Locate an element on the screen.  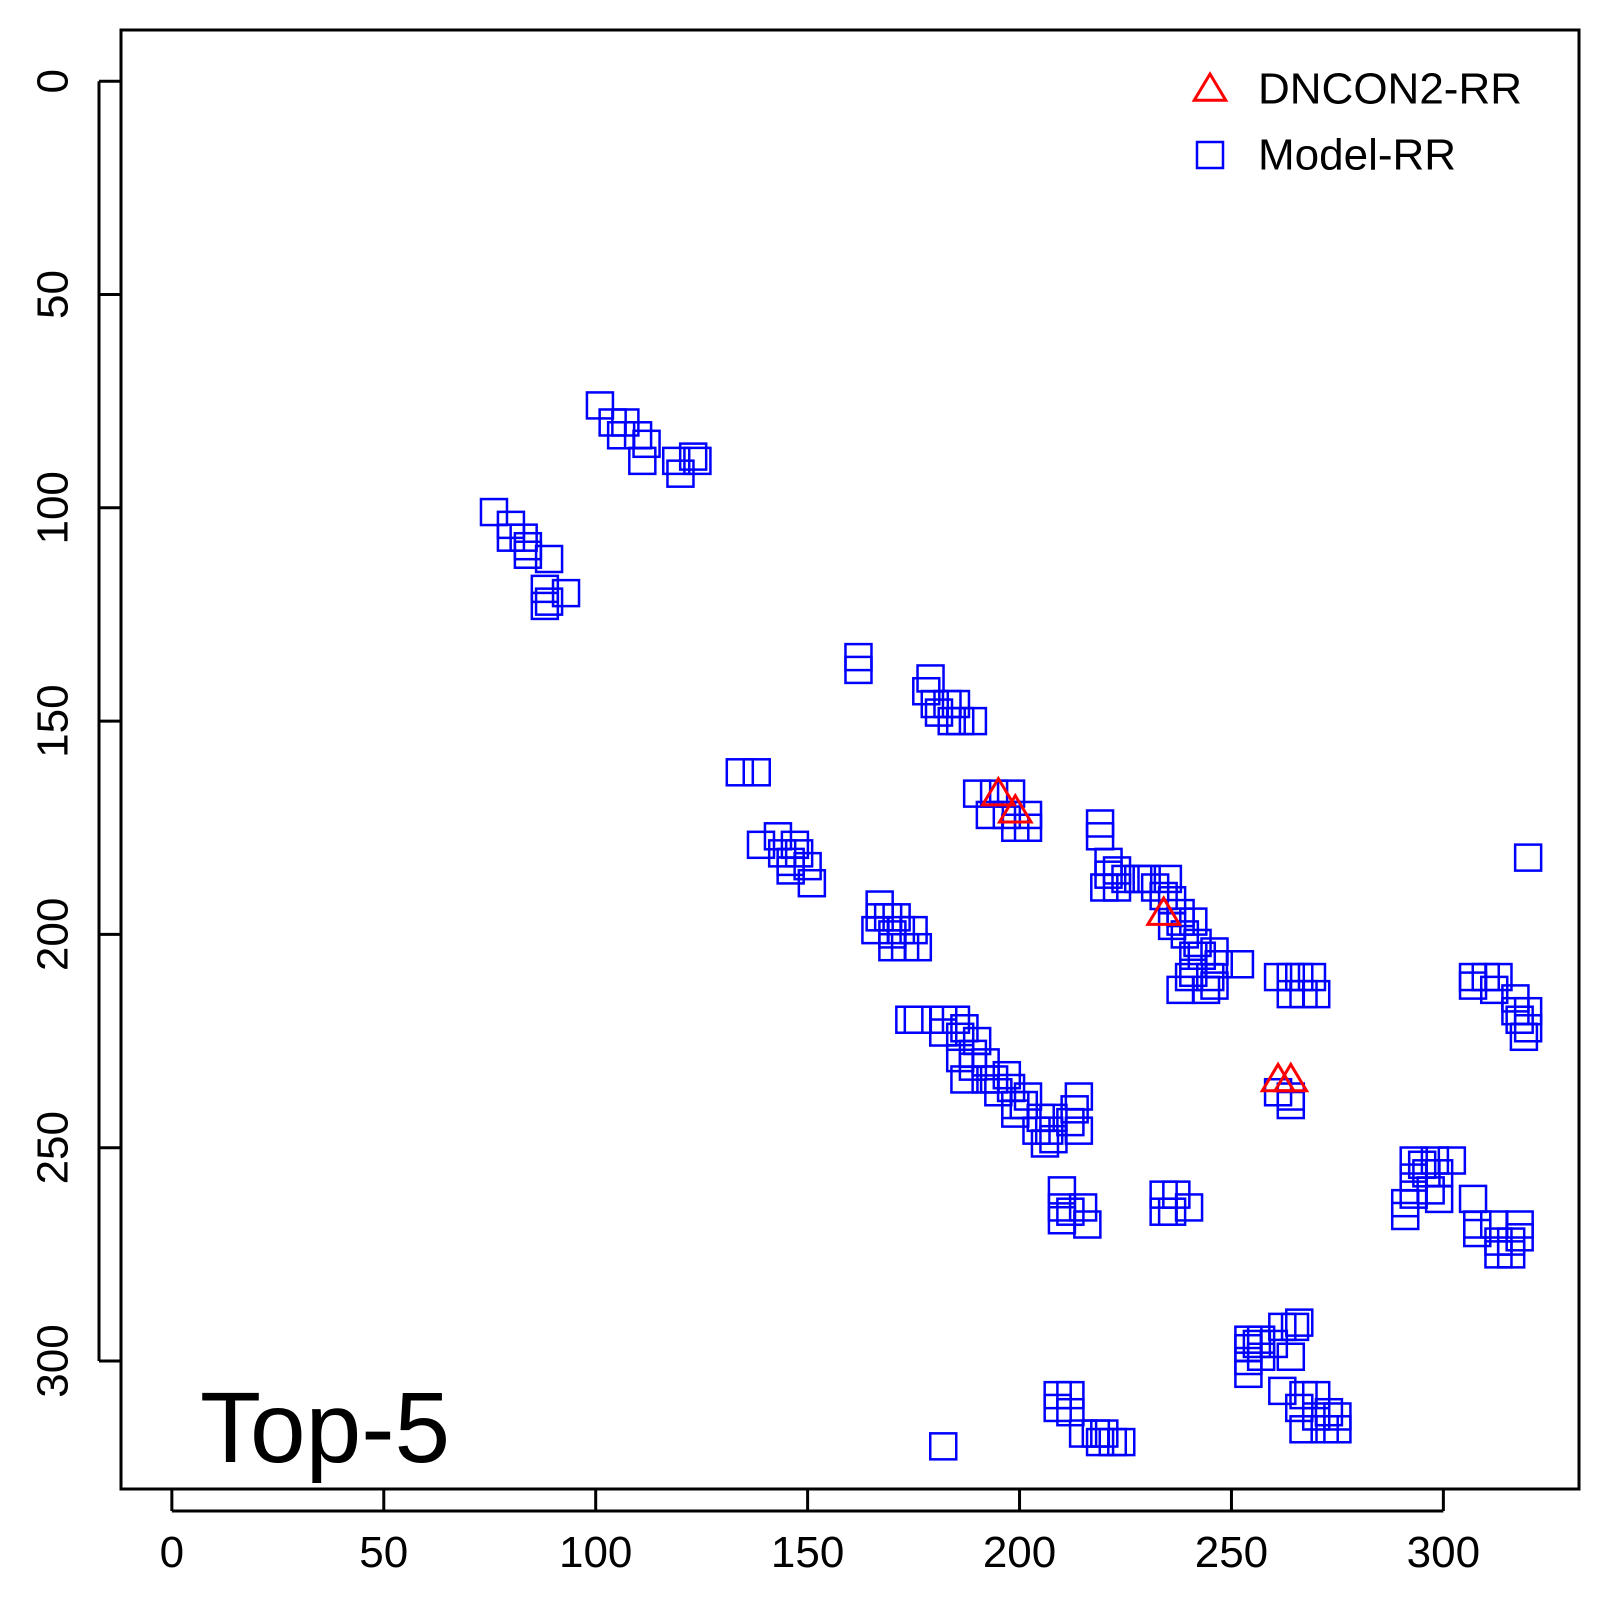
x-tick-label: 200 is located at coordinates (1019, 1552).